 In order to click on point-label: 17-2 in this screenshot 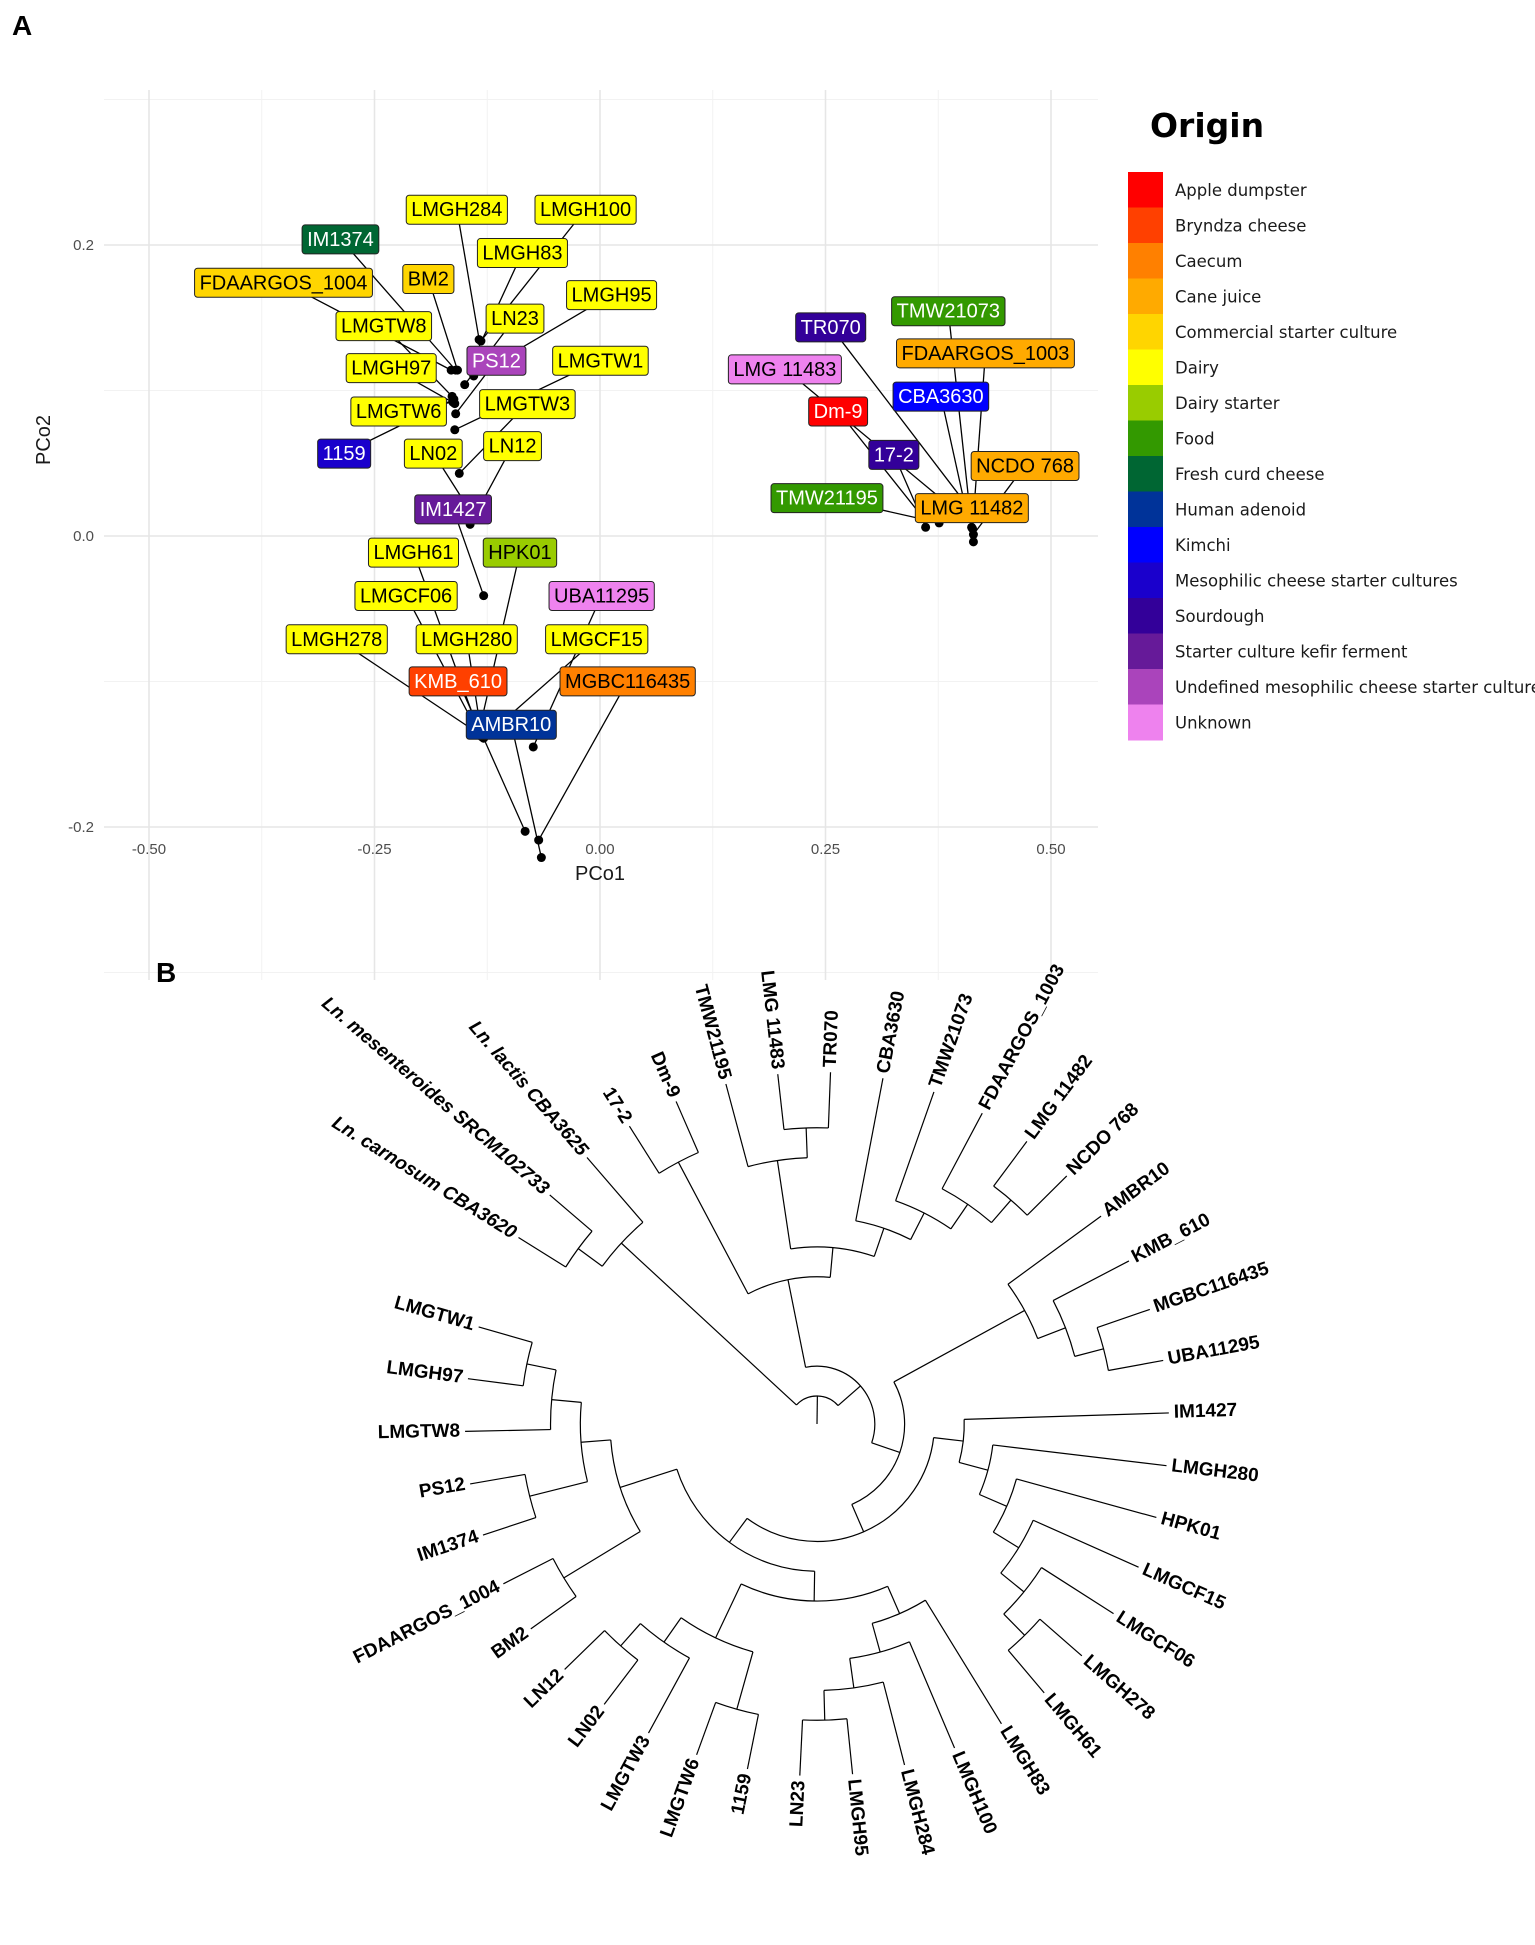, I will do `click(894, 454)`.